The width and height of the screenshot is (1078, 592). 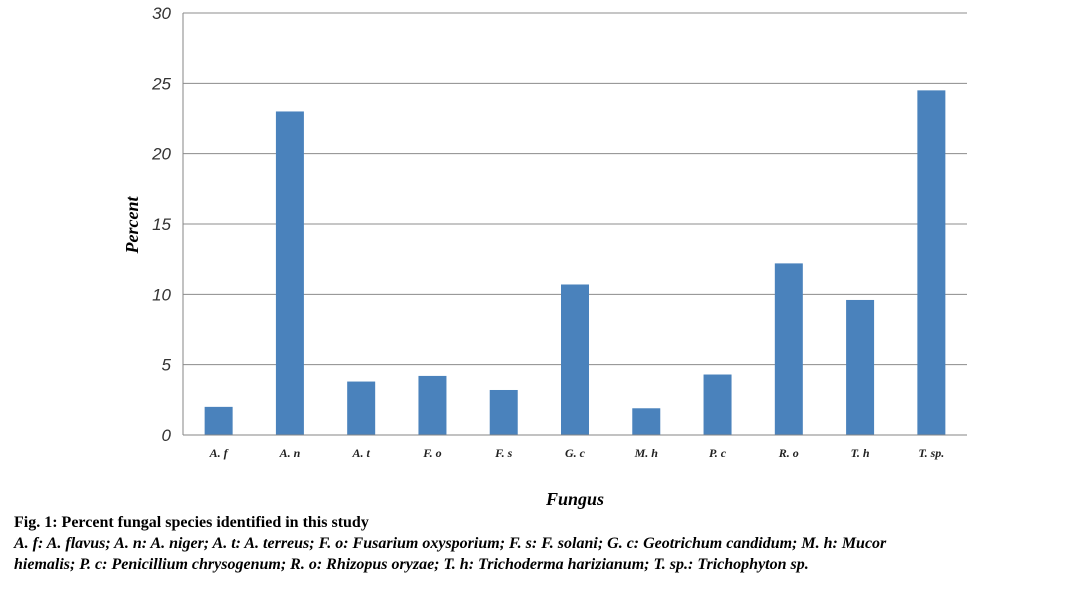 What do you see at coordinates (167, 435) in the screenshot?
I see `y-tick-label: 0` at bounding box center [167, 435].